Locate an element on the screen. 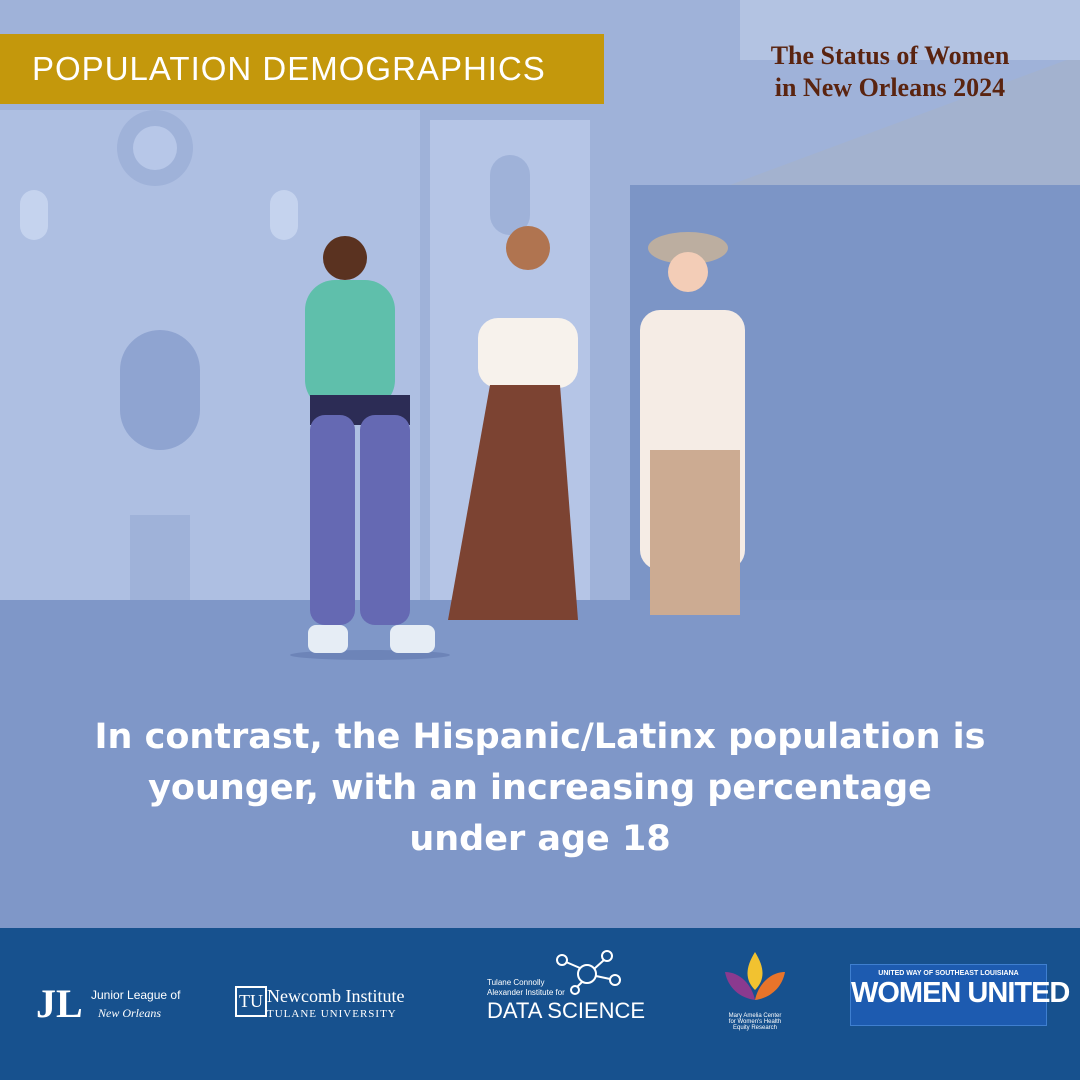 This screenshot has width=1080, height=1080. logo-text: TULANE UNIVERSITY is located at coordinates (332, 1014).